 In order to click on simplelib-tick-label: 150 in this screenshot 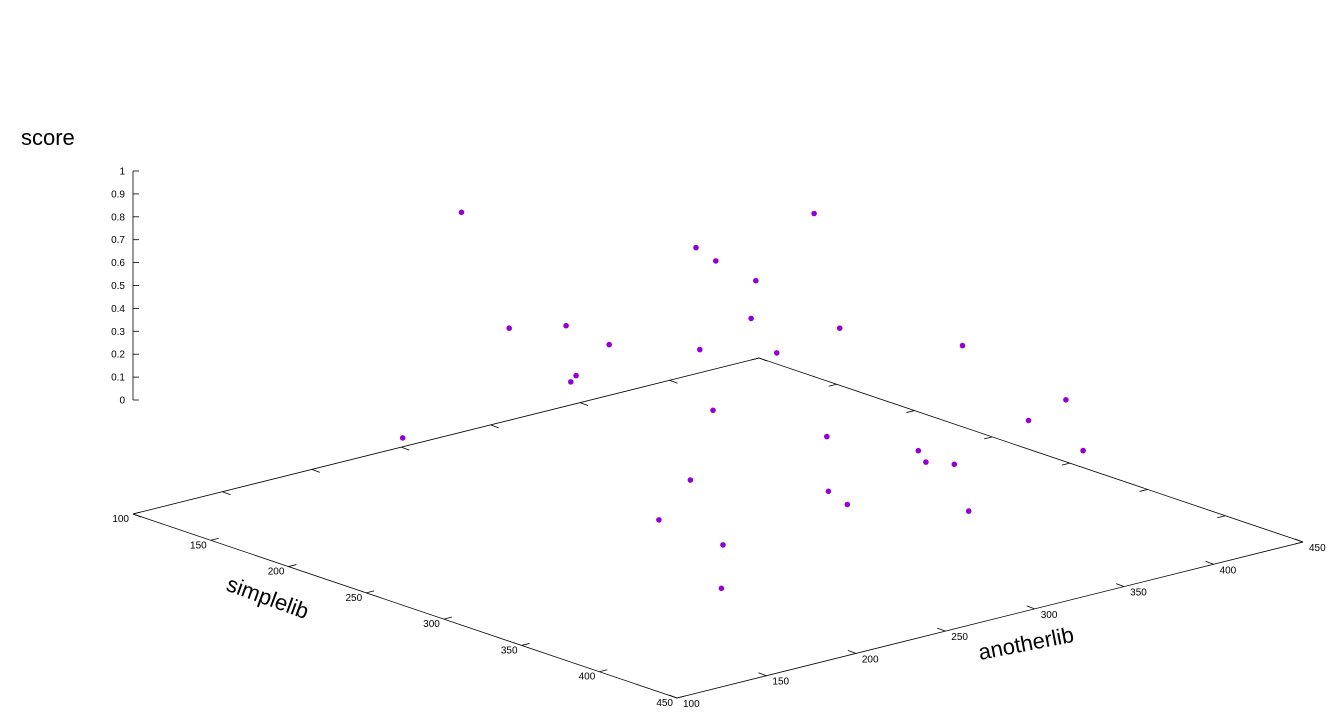, I will do `click(198, 545)`.